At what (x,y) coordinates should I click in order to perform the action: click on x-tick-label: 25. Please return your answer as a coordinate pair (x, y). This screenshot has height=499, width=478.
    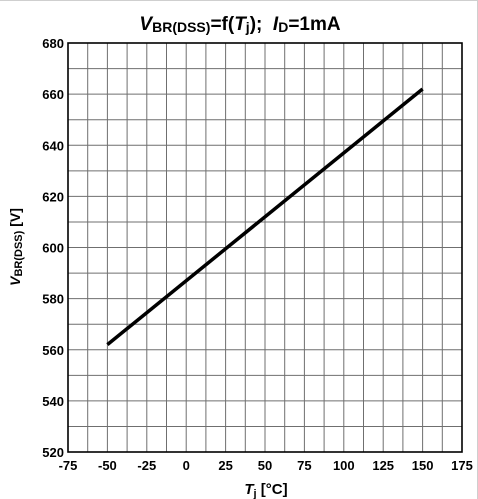
    Looking at the image, I should click on (225, 465).